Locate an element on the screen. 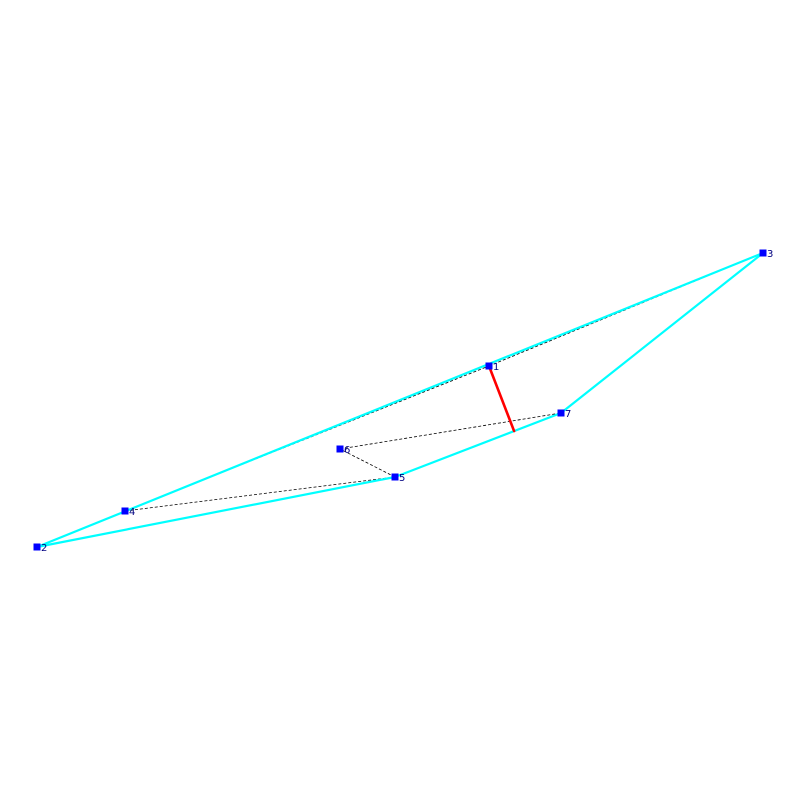 The image size is (800, 800). point-label-4: 4 is located at coordinates (132, 512).